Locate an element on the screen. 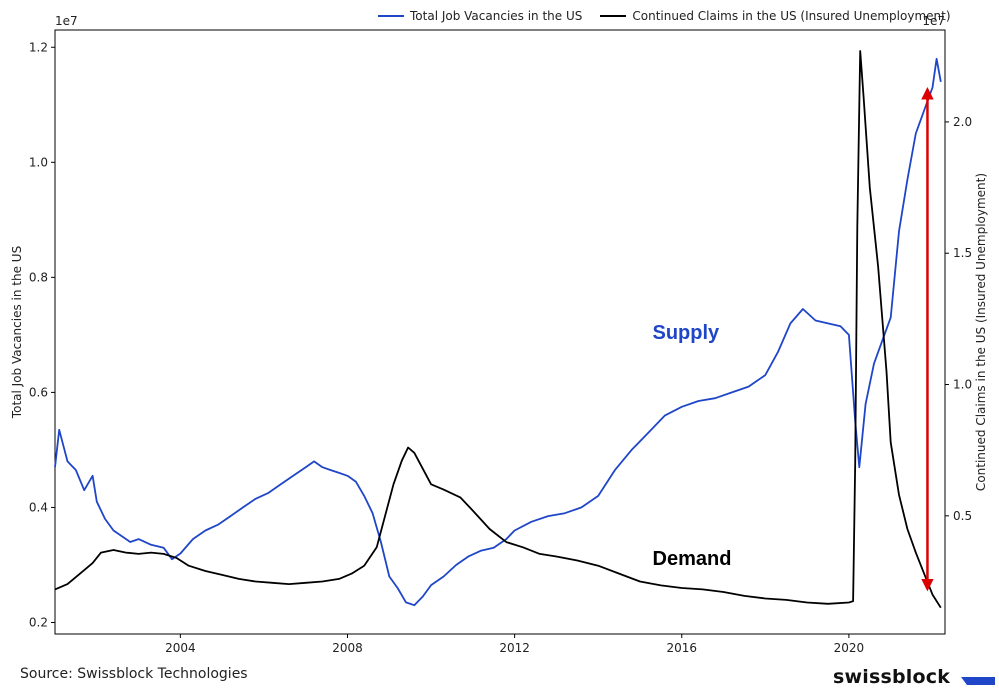 The width and height of the screenshot is (999, 700). annotation-demand: Demand is located at coordinates (692, 559).